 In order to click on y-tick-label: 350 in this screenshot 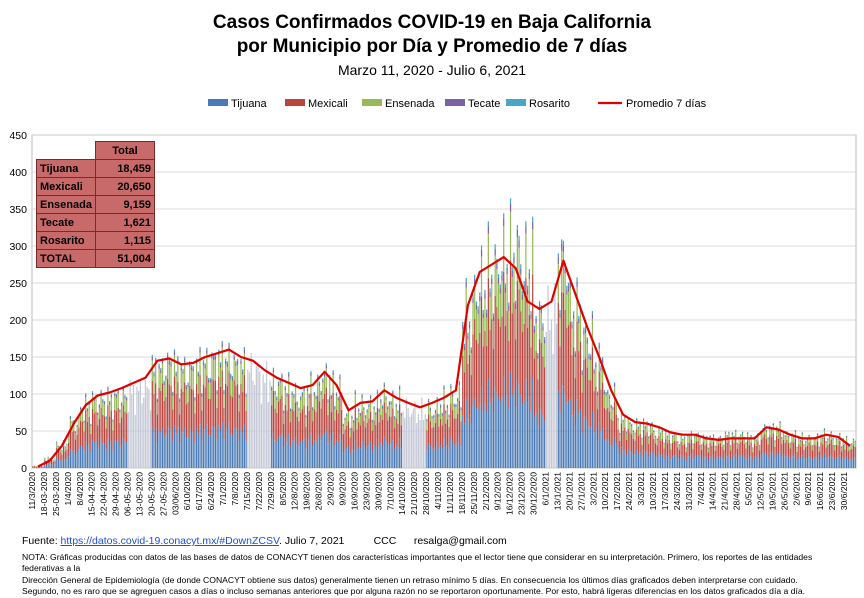, I will do `click(18, 210)`.